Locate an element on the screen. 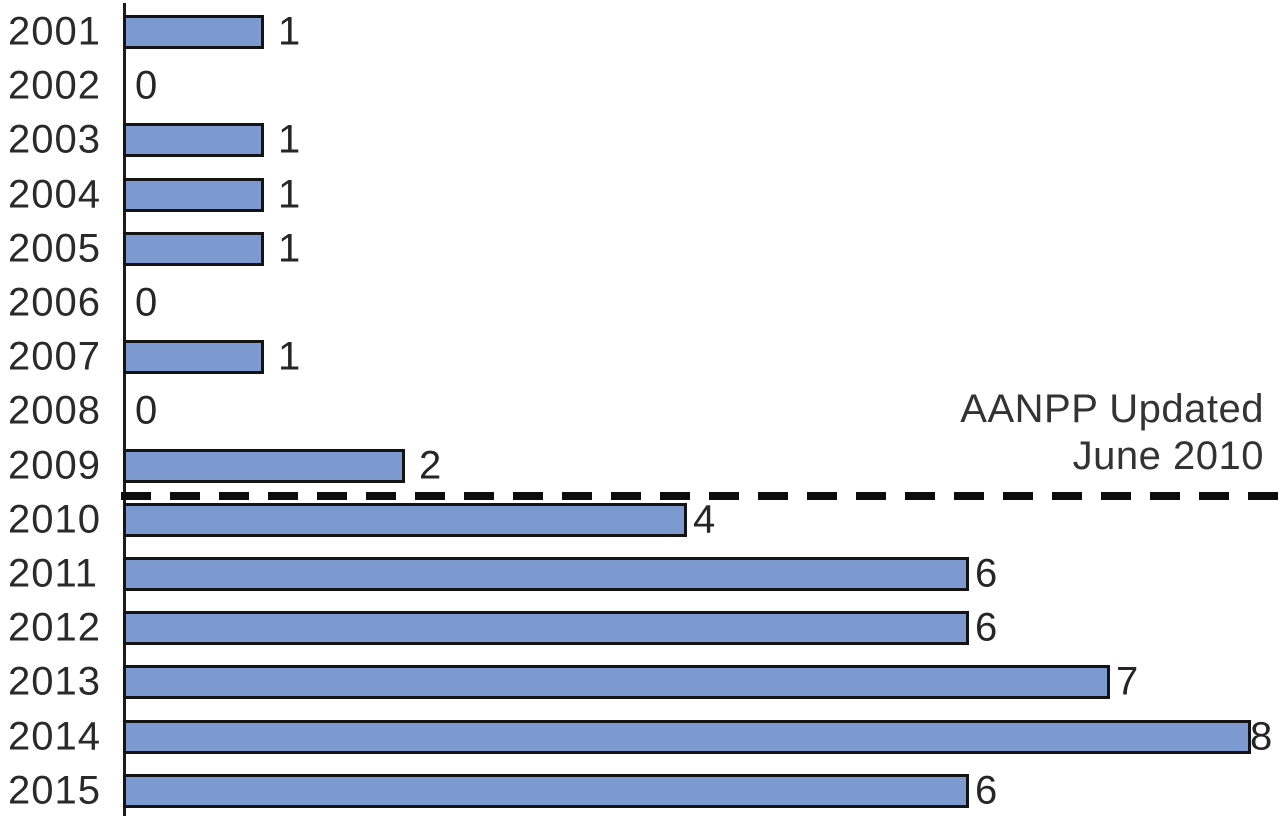 This screenshot has height=822, width=1280. year-tick-label: 2012 is located at coordinates (54, 627).